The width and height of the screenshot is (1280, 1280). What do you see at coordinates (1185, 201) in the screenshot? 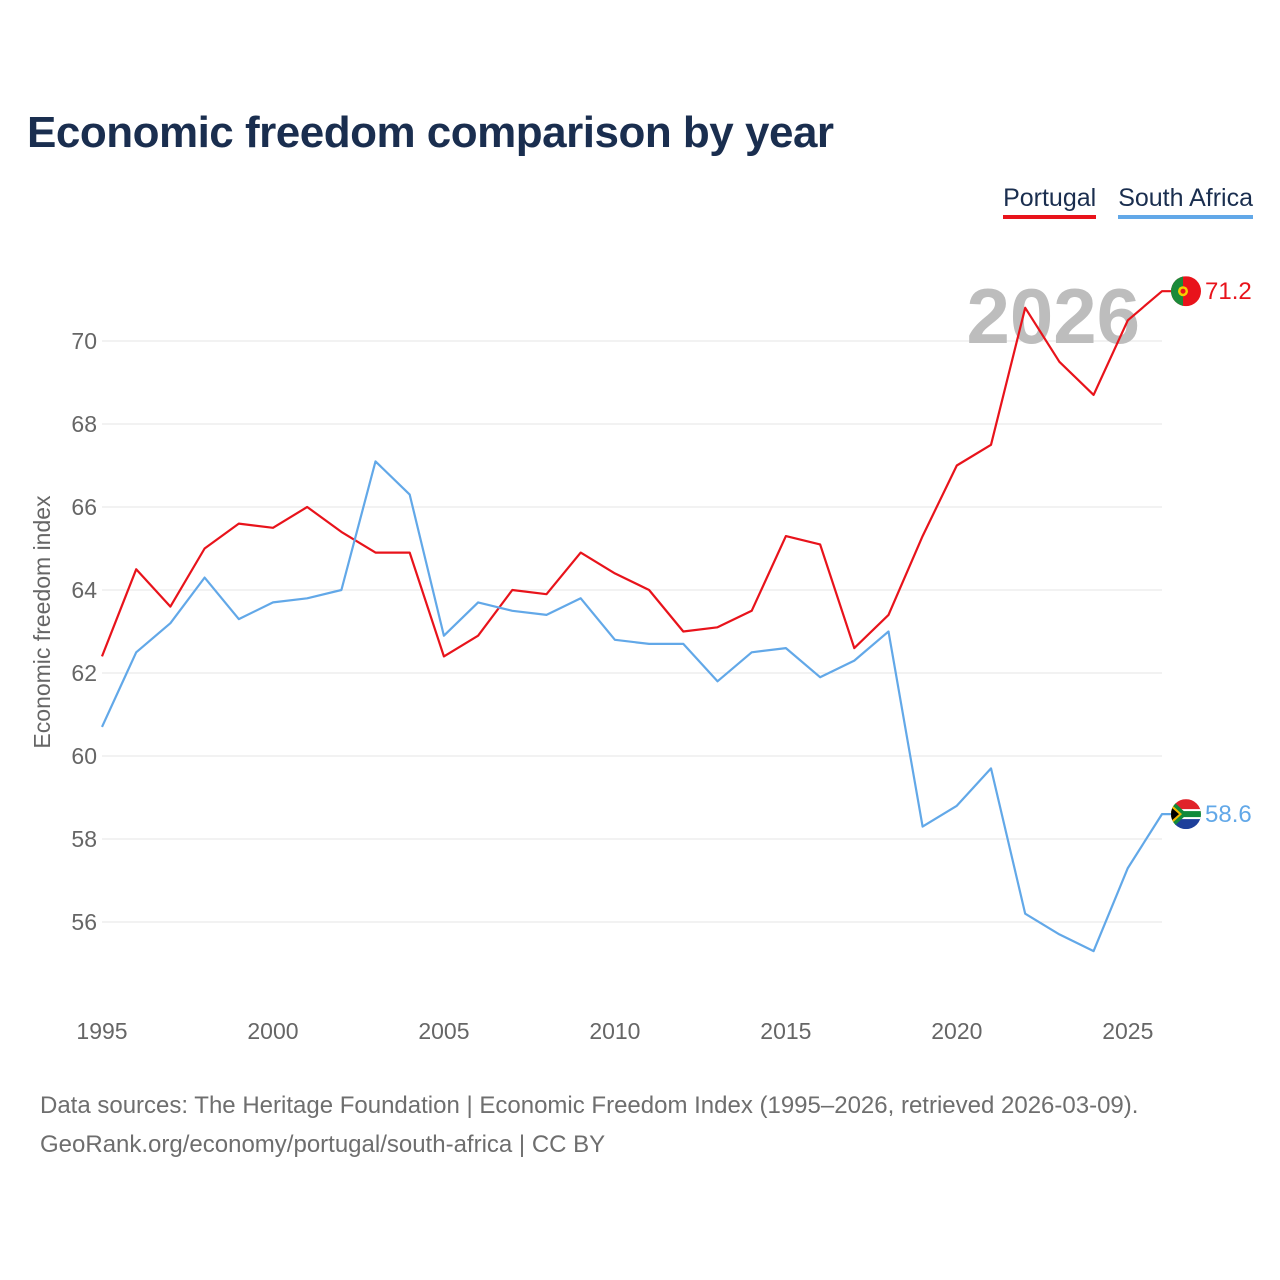
I see `legend-south-africa: South Africa` at bounding box center [1185, 201].